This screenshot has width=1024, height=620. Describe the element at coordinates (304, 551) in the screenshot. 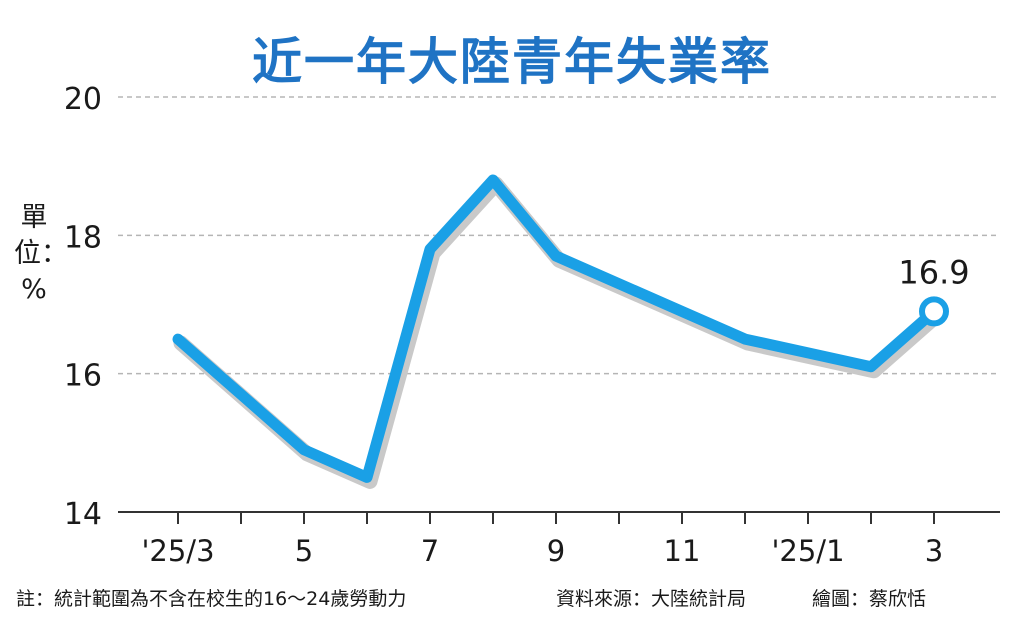

I see `x-tick-label-2: 5` at that location.